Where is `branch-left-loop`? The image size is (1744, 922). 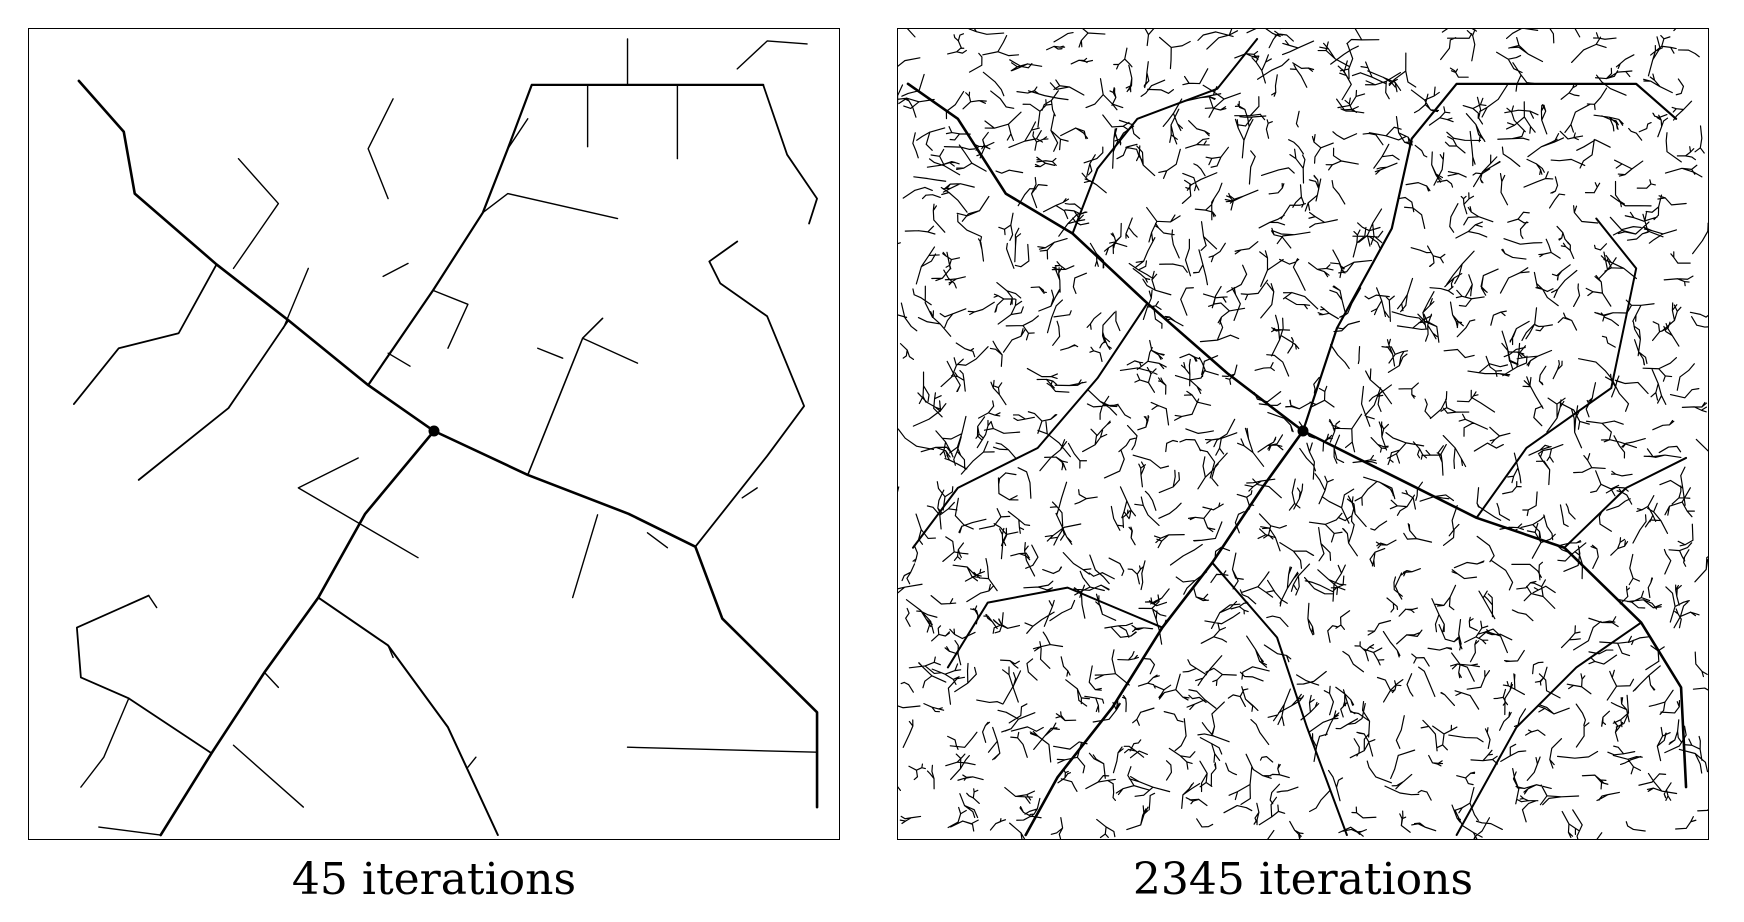
branch-left-loop is located at coordinates (1030, 425).